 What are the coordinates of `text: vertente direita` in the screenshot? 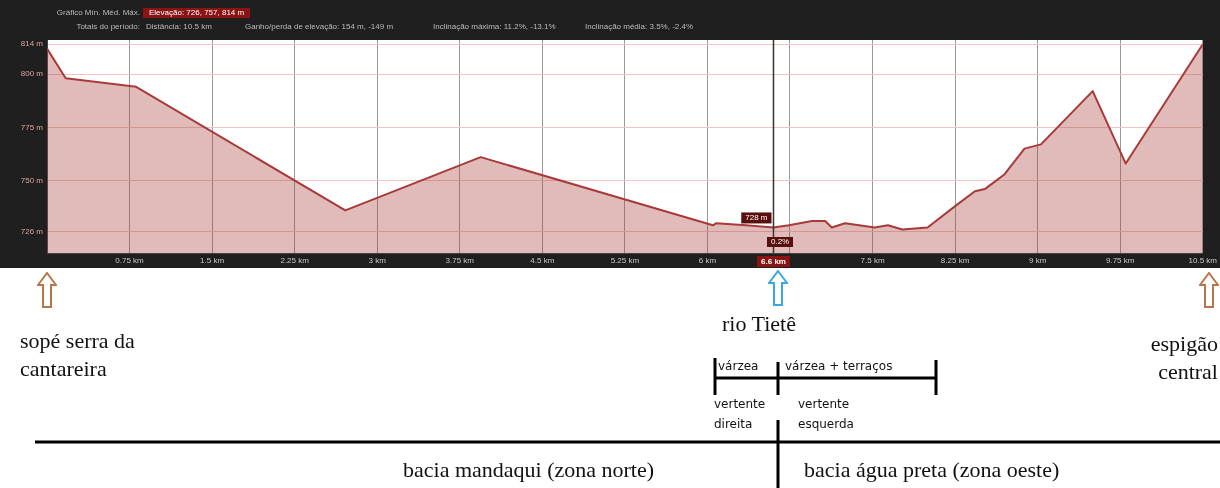 It's located at (740, 414).